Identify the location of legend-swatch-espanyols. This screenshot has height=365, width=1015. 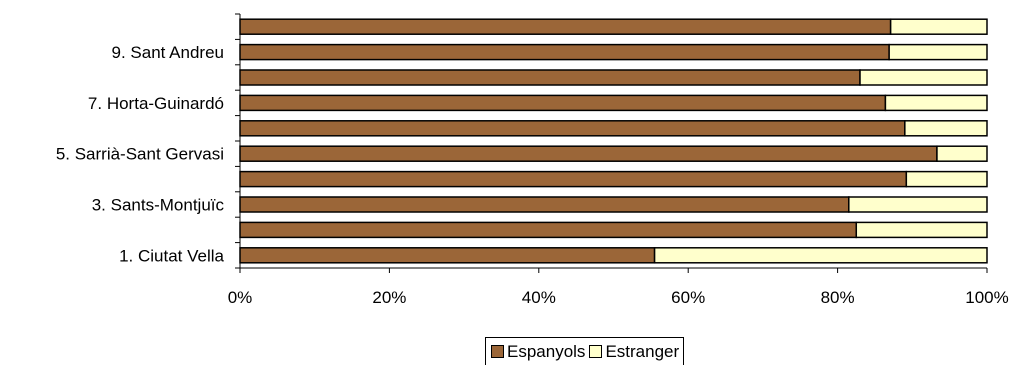
(497, 351).